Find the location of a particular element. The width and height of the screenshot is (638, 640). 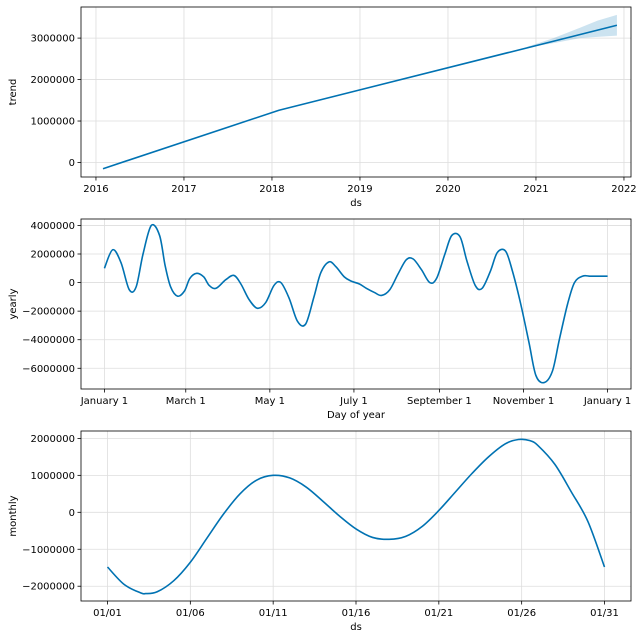

x-tick-label: March 1 is located at coordinates (186, 401).